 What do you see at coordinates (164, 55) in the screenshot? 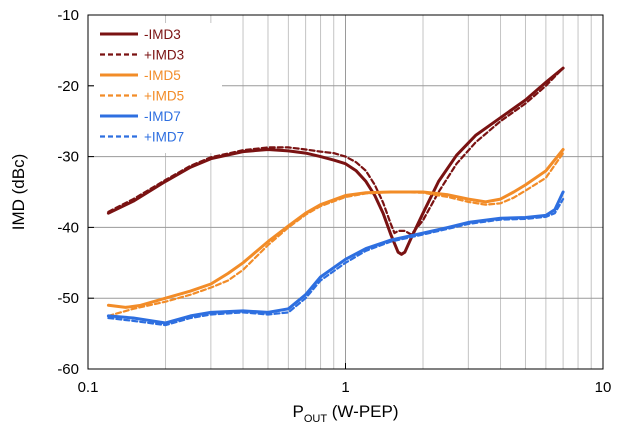
I see `legend-label: +IMD3` at bounding box center [164, 55].